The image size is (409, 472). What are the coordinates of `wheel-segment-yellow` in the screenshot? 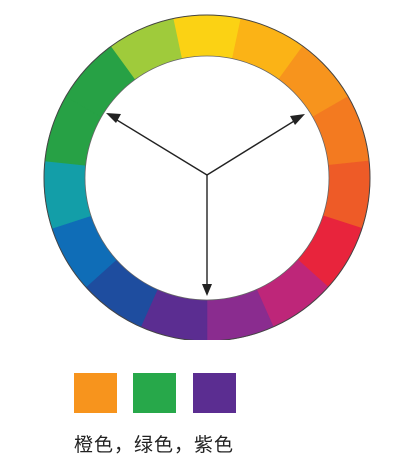 It's located at (207, 37).